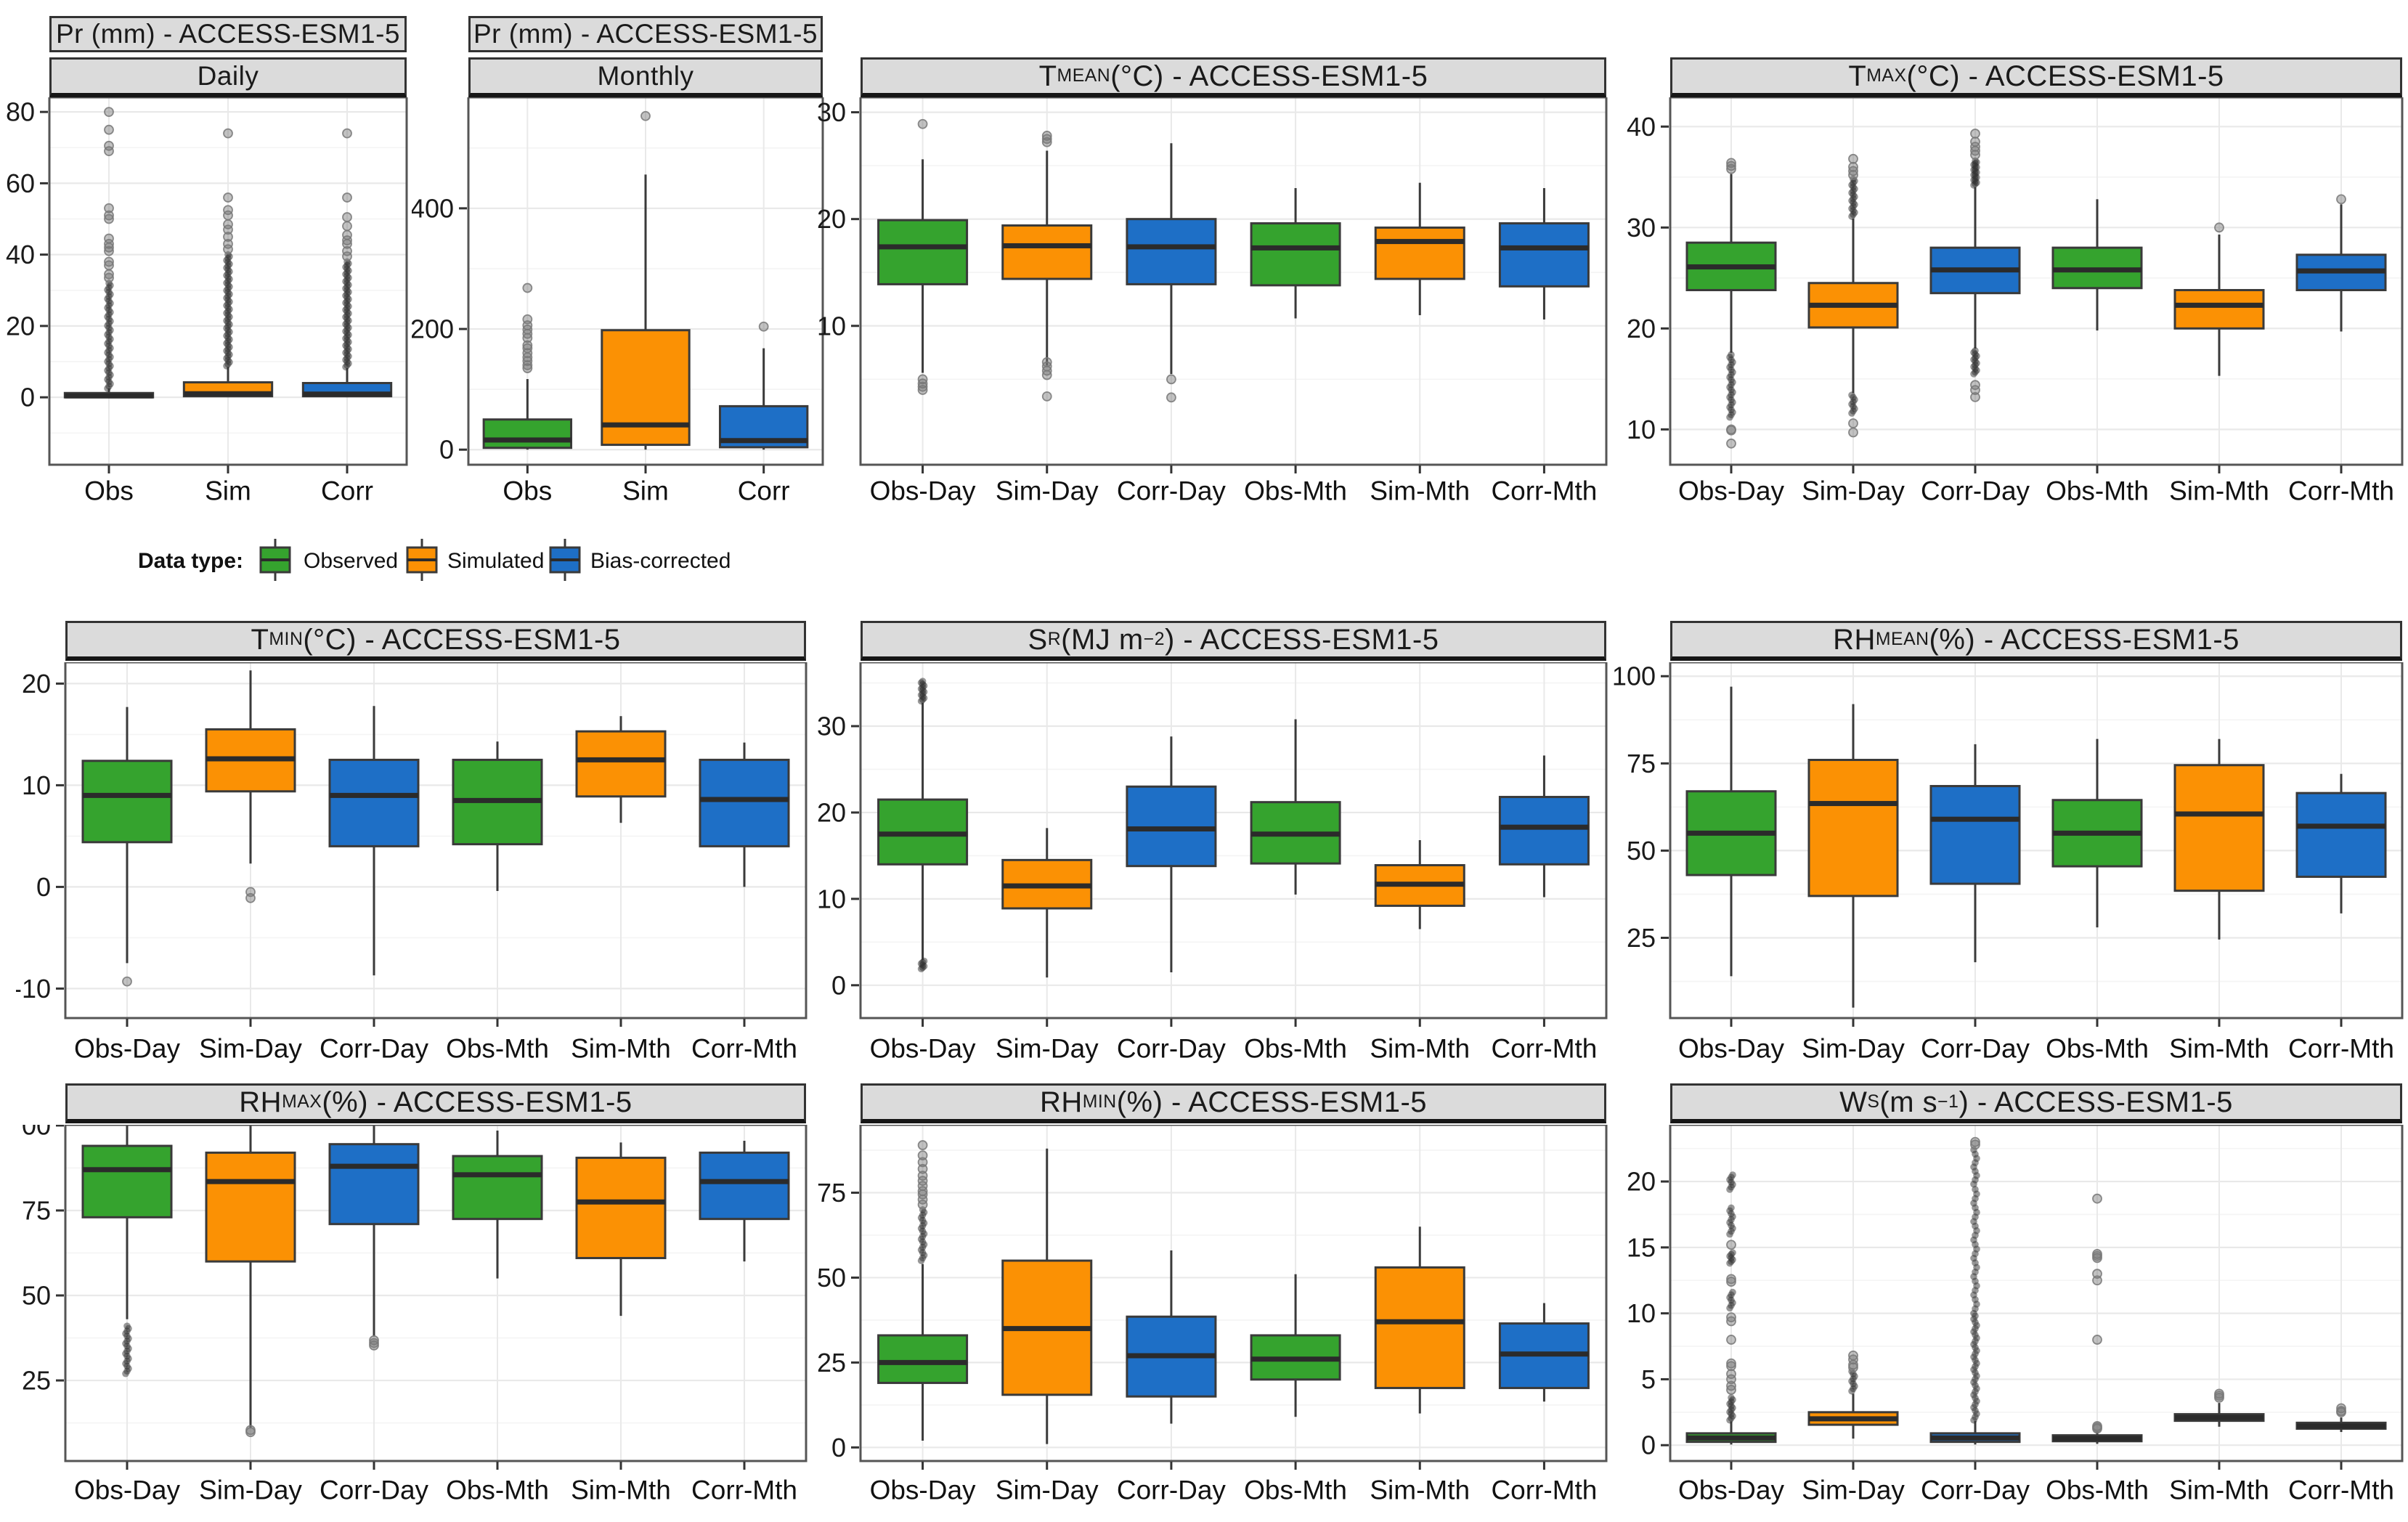 The width and height of the screenshot is (2408, 1522). I want to click on box-pr-monthly-Obs, so click(527, 366).